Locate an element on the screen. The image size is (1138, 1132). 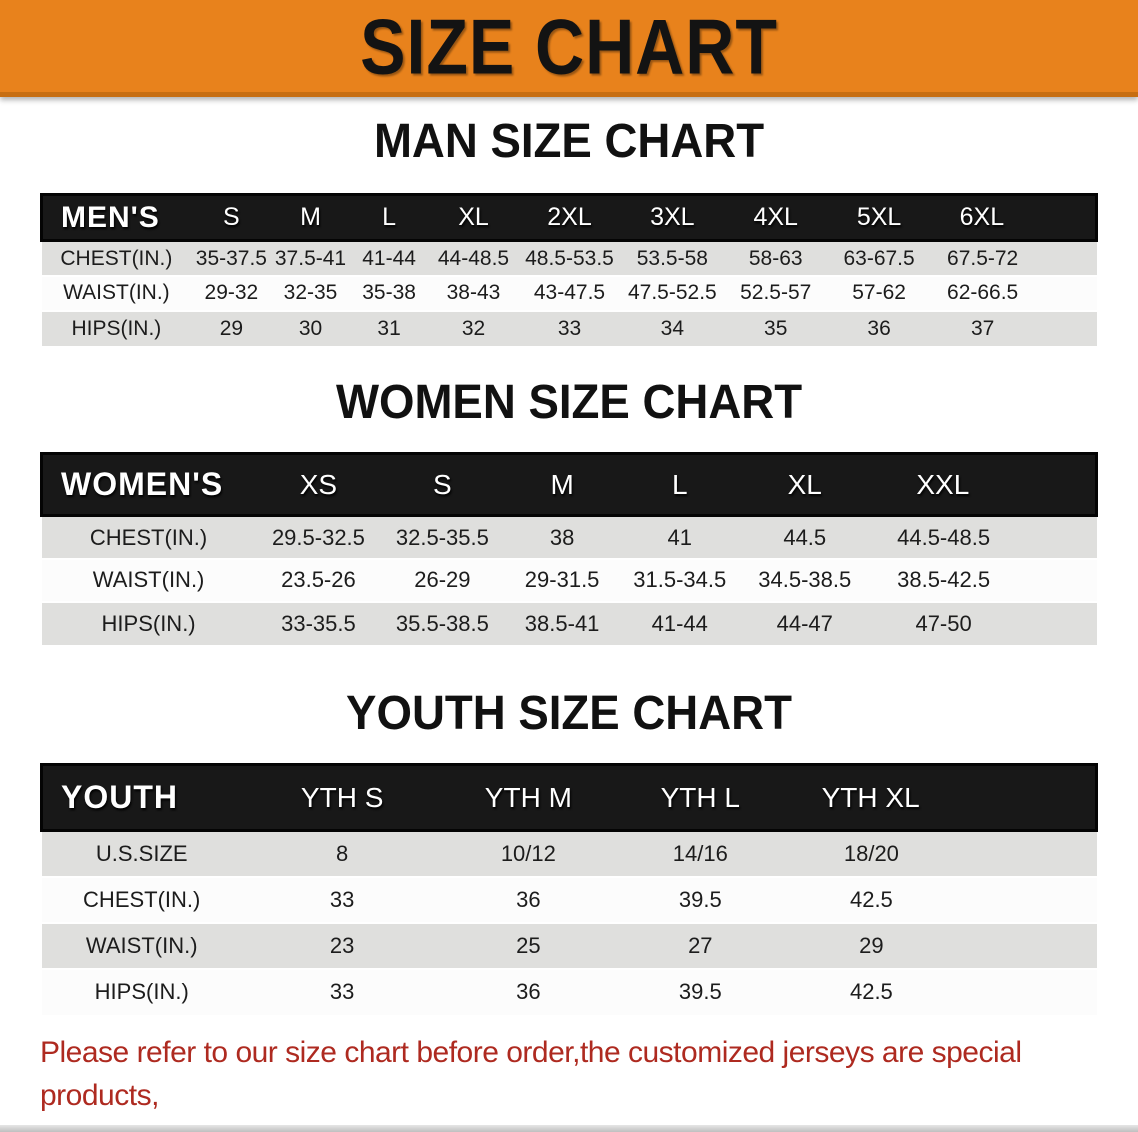
men-col-header: XL is located at coordinates (473, 217).